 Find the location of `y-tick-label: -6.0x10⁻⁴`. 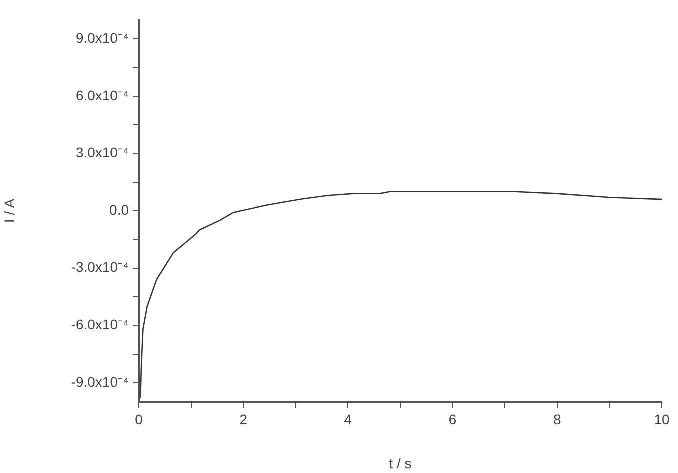

y-tick-label: -6.0x10⁻⁴ is located at coordinates (100, 324).